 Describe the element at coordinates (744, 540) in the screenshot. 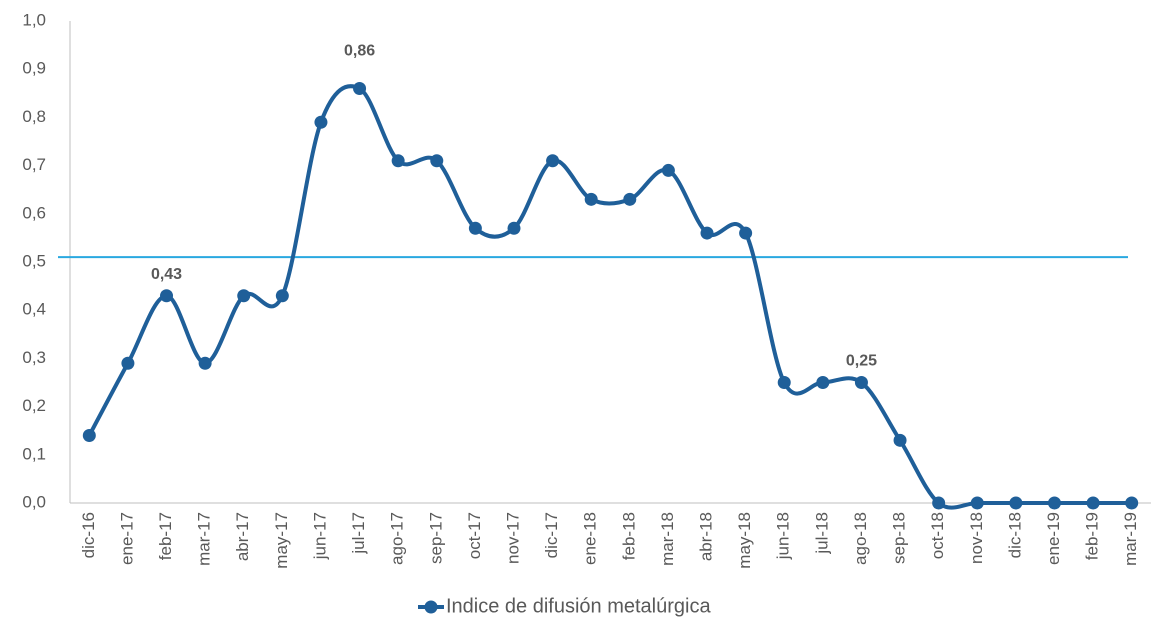

I see `x-tick-label: may-18` at that location.